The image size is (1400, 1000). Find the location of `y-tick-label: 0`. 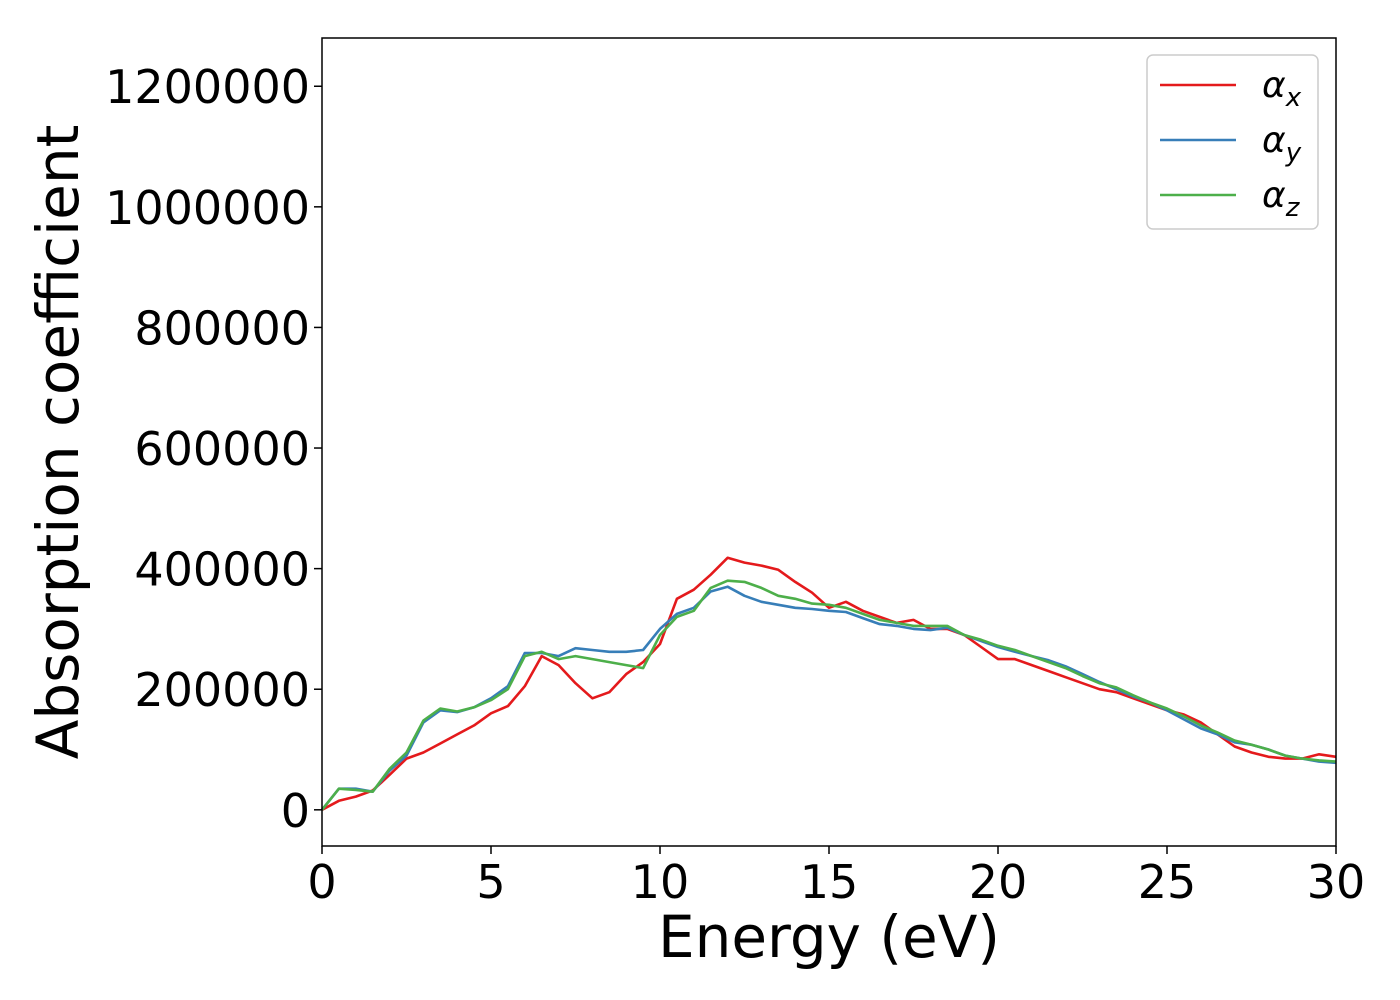

y-tick-label: 0 is located at coordinates (295, 811).